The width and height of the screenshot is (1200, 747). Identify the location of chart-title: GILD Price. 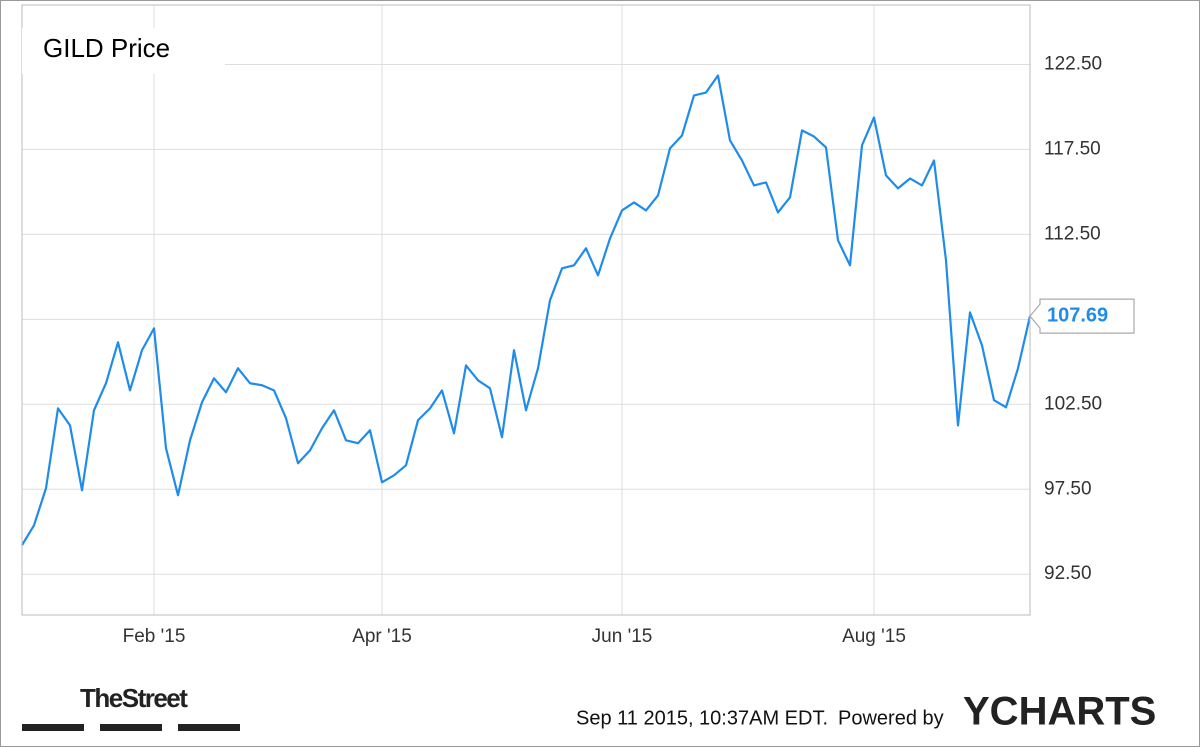
(106, 48).